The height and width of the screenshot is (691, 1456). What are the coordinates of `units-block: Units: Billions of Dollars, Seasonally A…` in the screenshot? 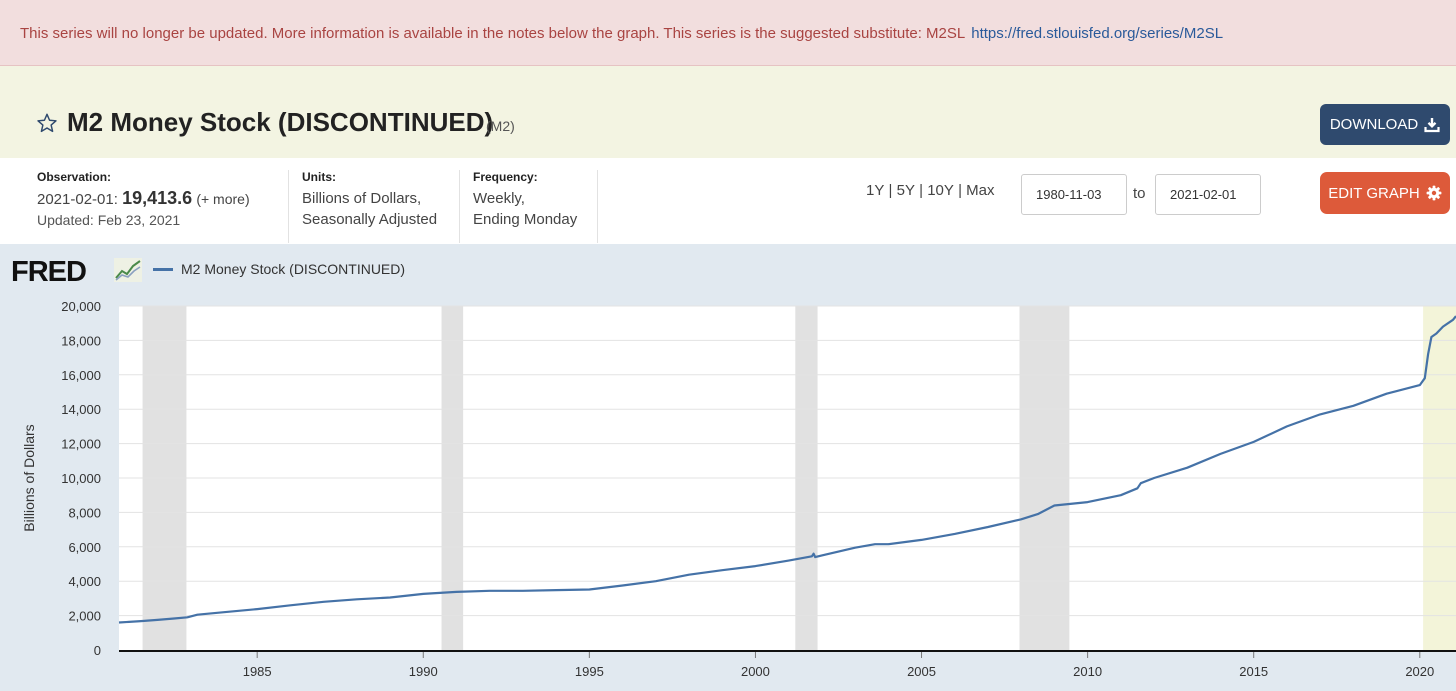 It's located at (369, 200).